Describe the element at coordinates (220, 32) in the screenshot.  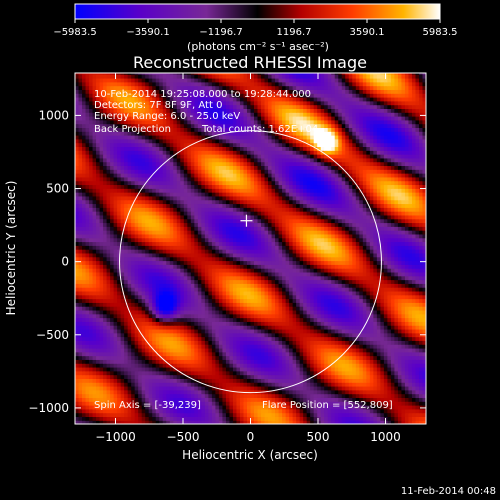
I see `colorbar-tick-label: −1196.7` at that location.